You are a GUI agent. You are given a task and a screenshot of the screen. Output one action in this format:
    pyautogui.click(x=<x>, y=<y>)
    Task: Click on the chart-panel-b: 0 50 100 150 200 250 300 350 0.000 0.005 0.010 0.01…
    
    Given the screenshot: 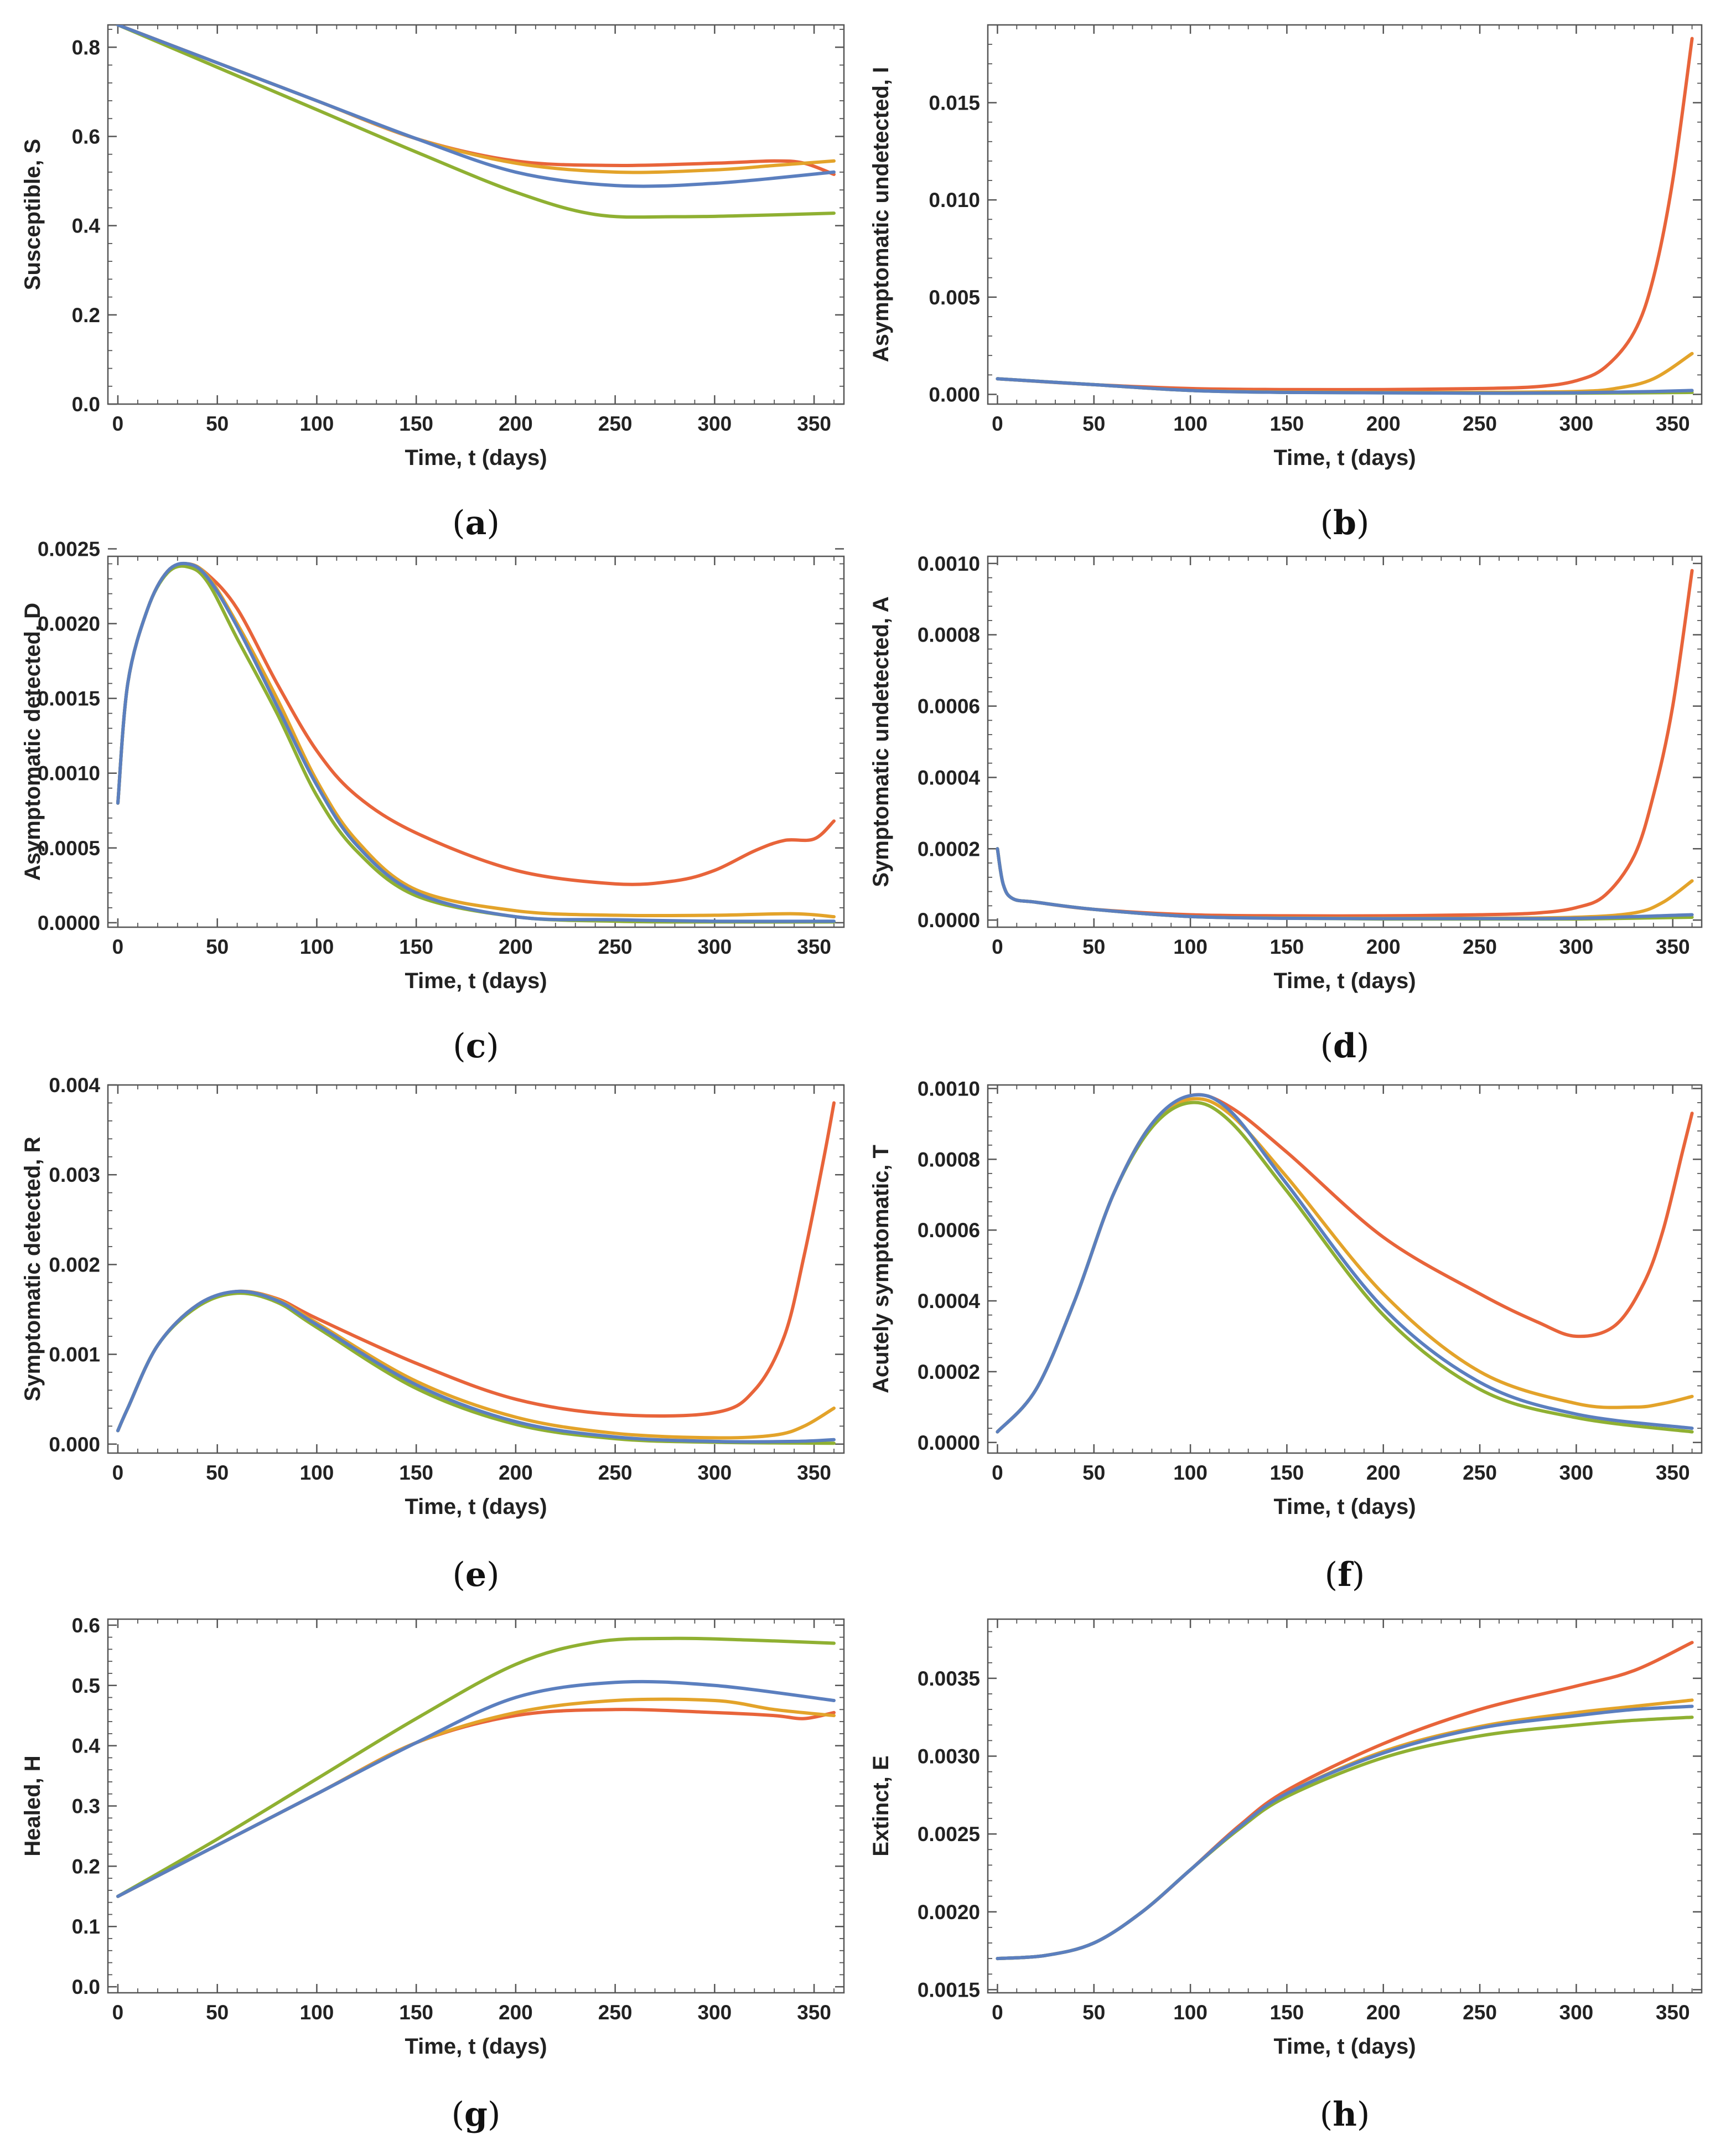 What is the action you would take?
    pyautogui.click(x=1286, y=283)
    